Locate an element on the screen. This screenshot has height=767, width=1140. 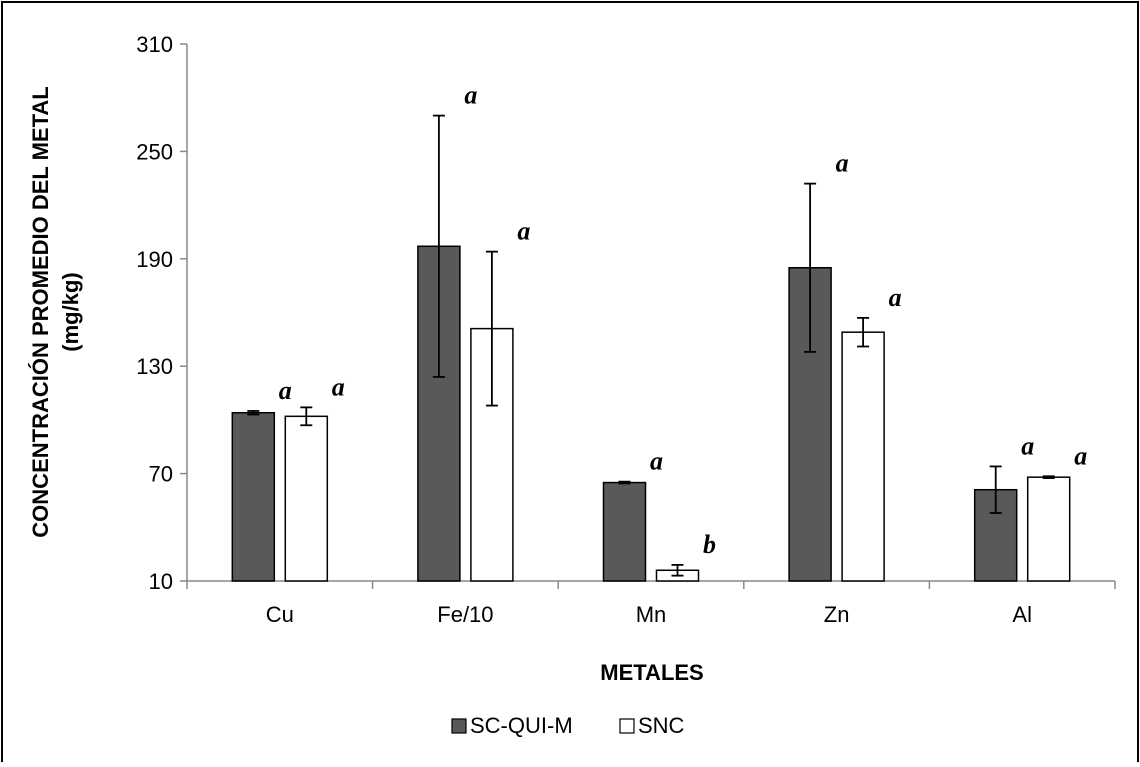
x-tick-label: Fe/10 is located at coordinates (465, 614).